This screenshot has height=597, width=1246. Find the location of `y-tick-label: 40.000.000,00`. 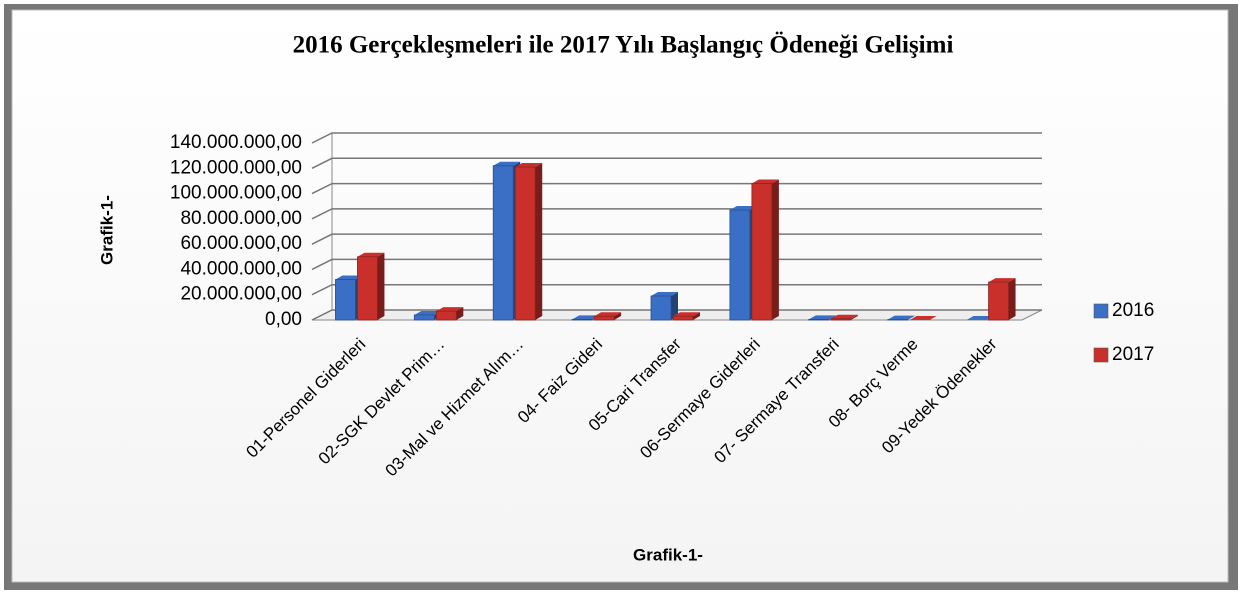

y-tick-label: 40.000.000,00 is located at coordinates (241, 268).